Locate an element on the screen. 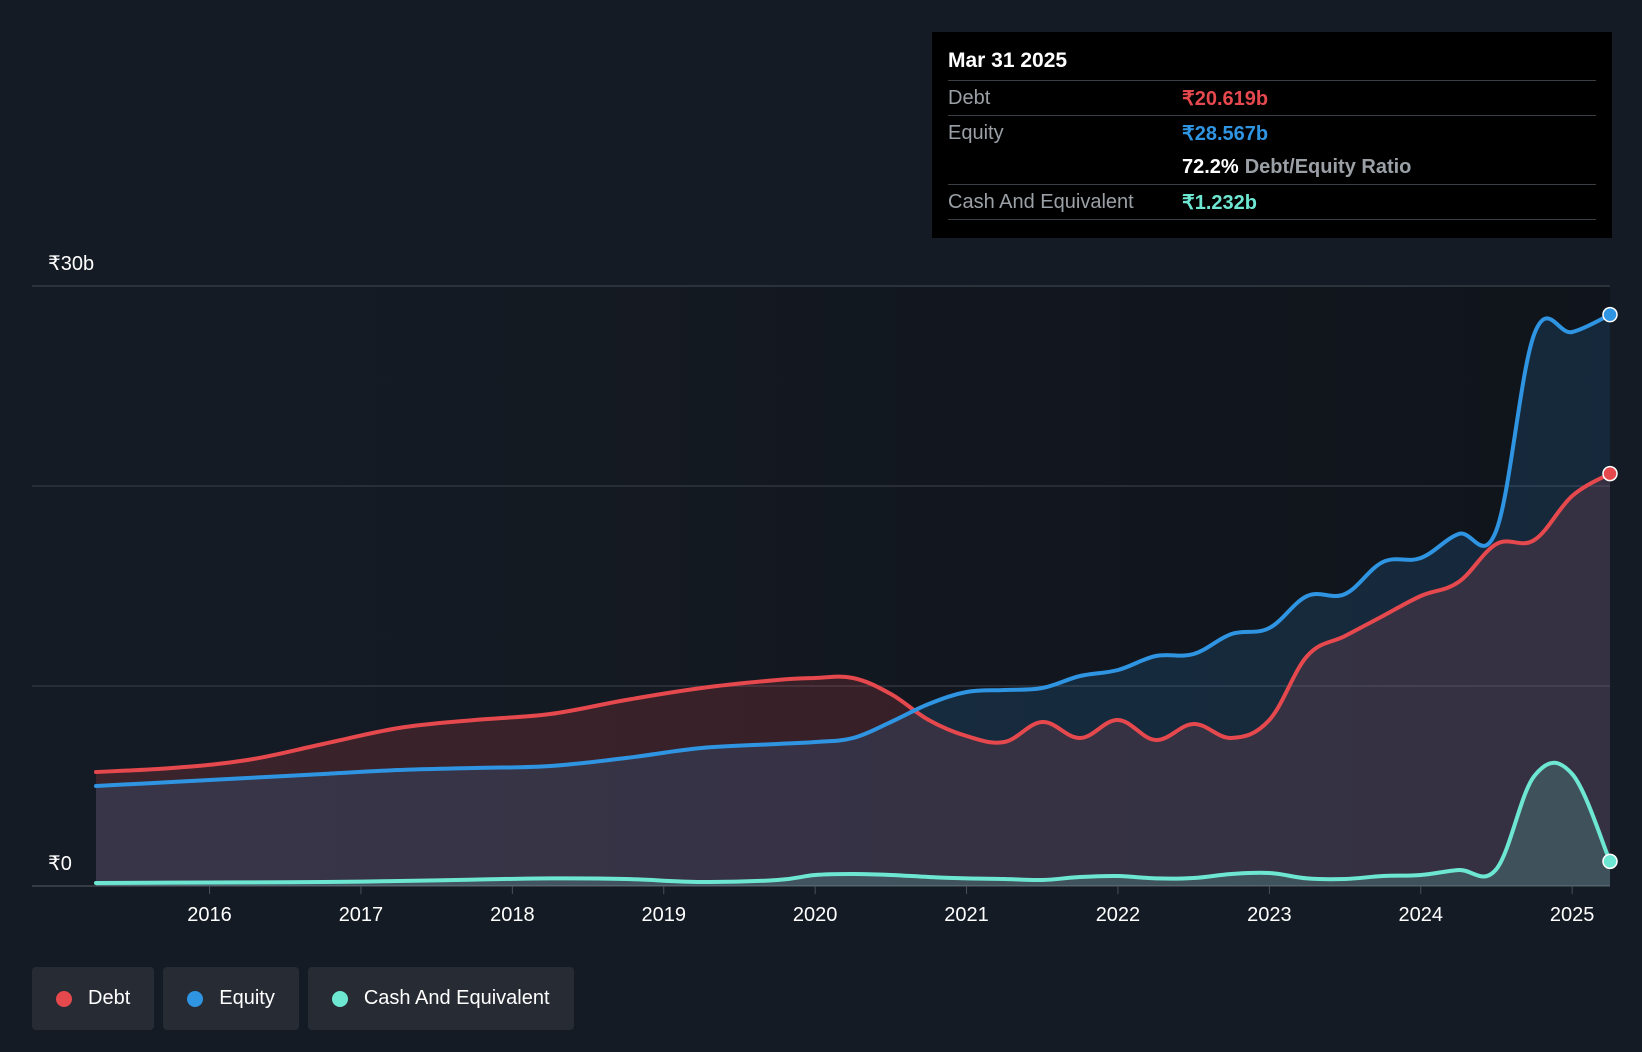 The image size is (1642, 1052). tooltip-debt-value: ₹20.619b is located at coordinates (1225, 98).